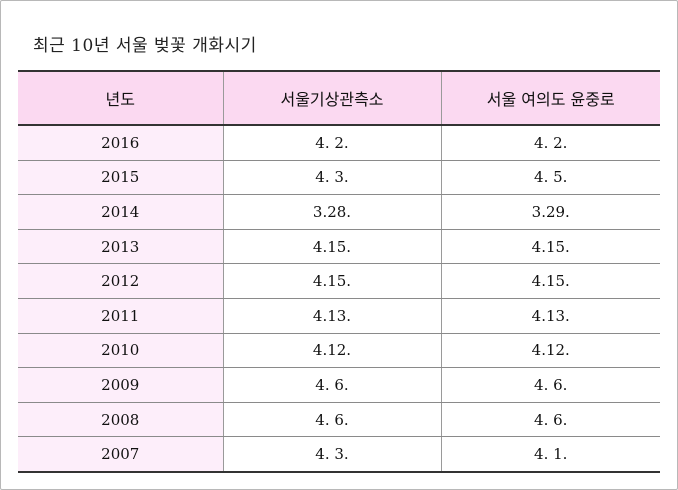 This screenshot has height=490, width=678. I want to click on table-row: 2013 4.15. 4.15., so click(339, 247).